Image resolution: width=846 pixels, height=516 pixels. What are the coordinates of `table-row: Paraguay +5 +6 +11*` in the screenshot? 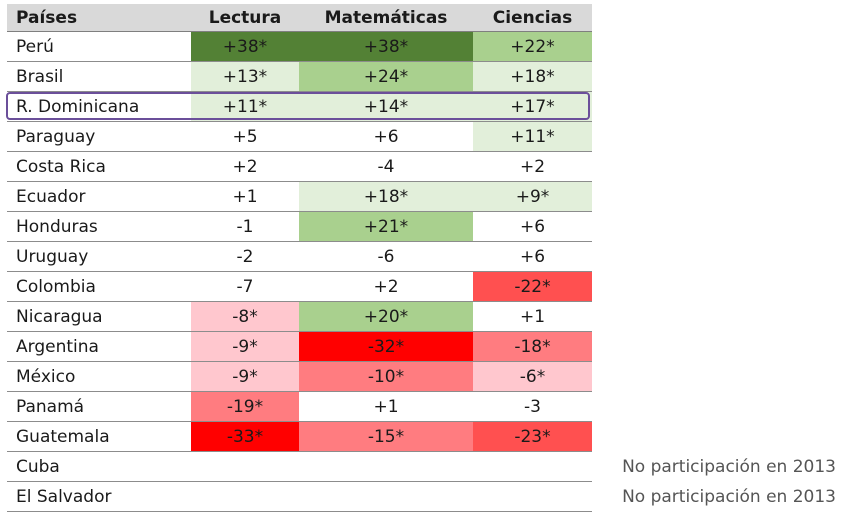 It's located at (299, 136).